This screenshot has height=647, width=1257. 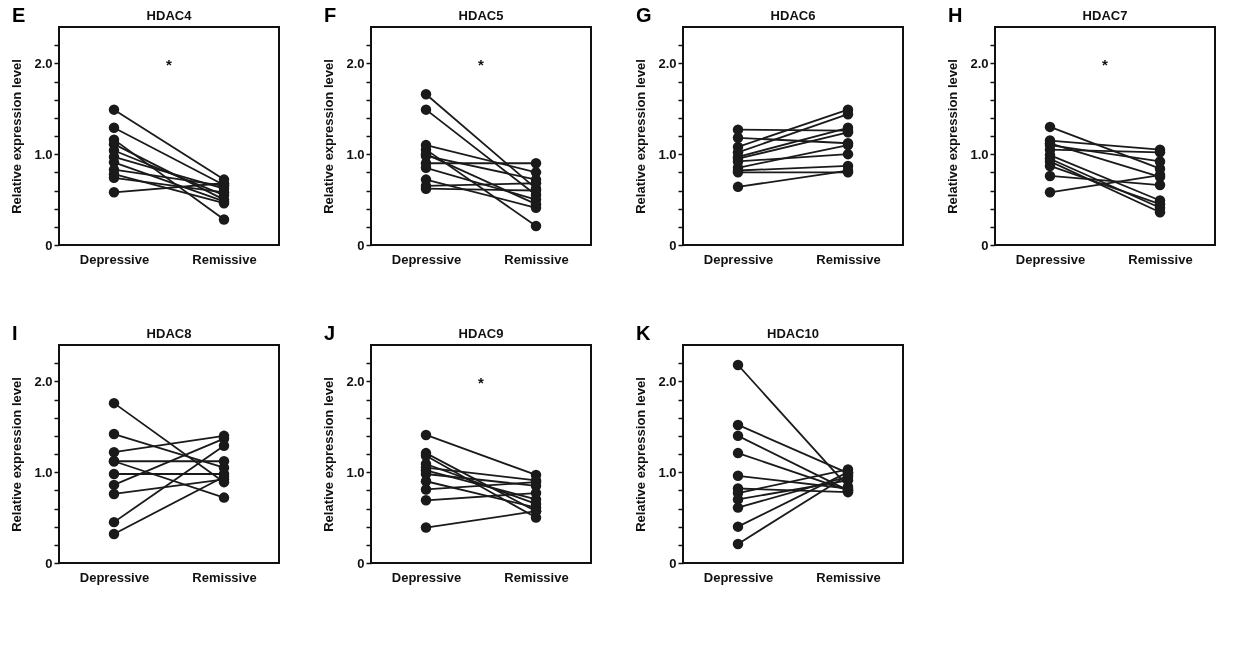 What do you see at coordinates (169, 333) in the screenshot?
I see `chart-subtitle: HDAC8` at bounding box center [169, 333].